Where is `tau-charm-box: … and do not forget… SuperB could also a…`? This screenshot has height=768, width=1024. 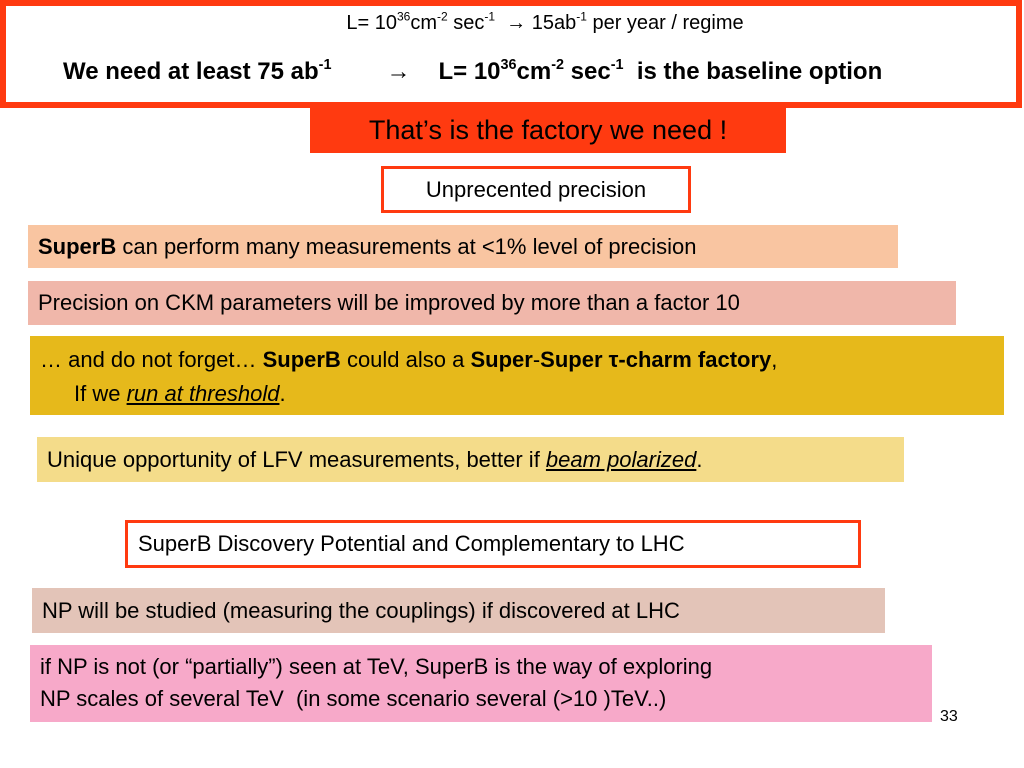
tau-charm-box: … and do not forget… SuperB could also a… is located at coordinates (517, 375).